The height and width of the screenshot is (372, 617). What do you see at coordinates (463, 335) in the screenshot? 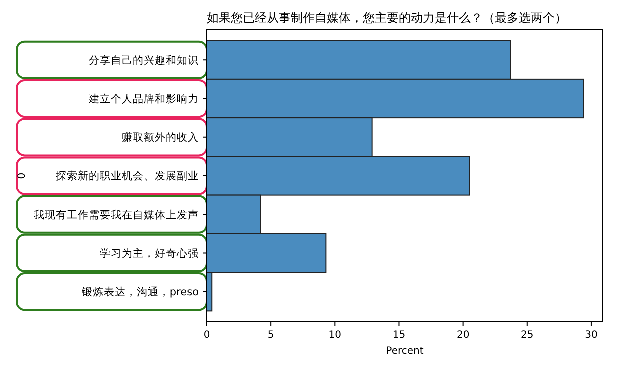
I see `x-tick-label: 20` at bounding box center [463, 335].